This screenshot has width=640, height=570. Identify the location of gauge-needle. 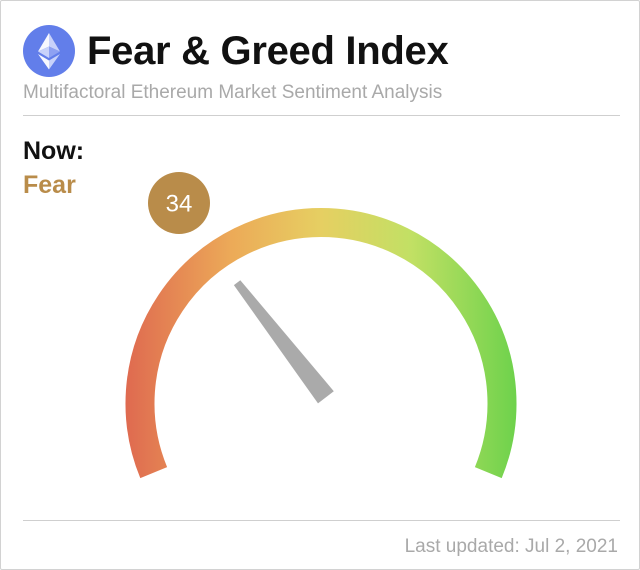
(283, 342).